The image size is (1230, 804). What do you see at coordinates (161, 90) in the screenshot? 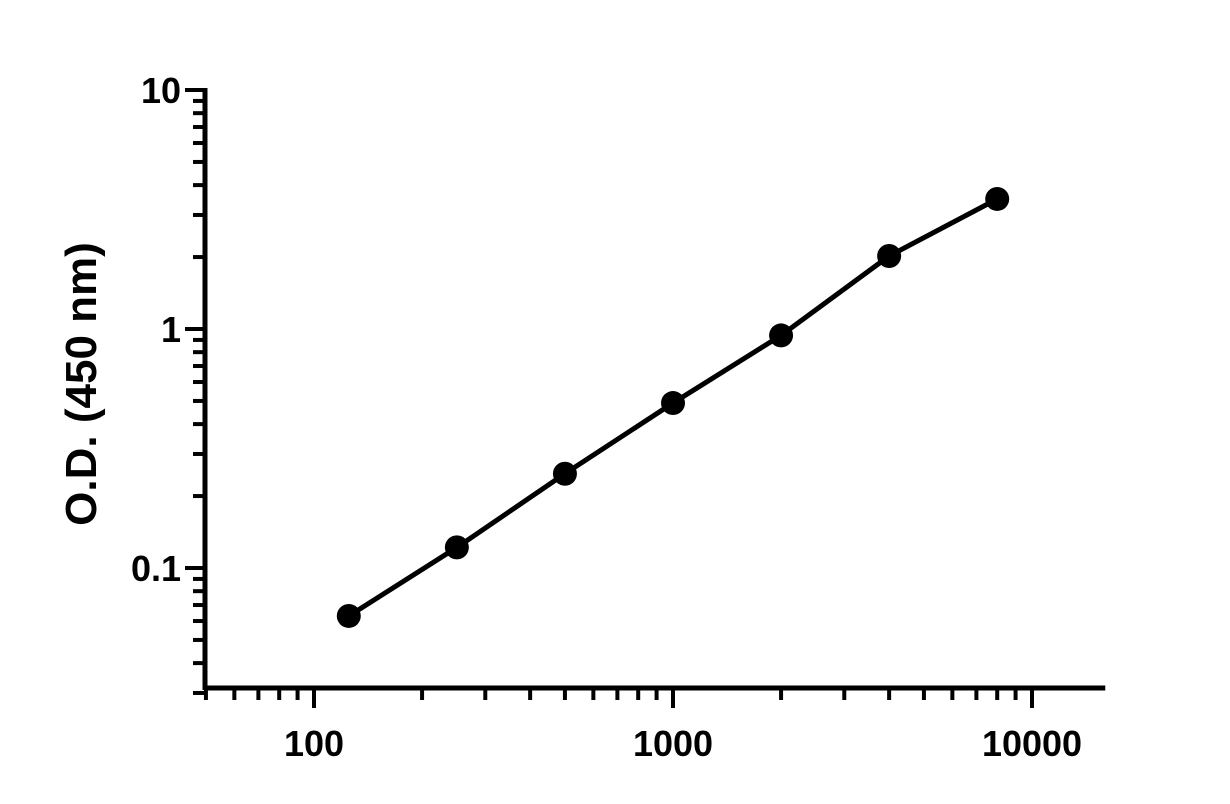
I see `y-tick-label: 10` at bounding box center [161, 90].